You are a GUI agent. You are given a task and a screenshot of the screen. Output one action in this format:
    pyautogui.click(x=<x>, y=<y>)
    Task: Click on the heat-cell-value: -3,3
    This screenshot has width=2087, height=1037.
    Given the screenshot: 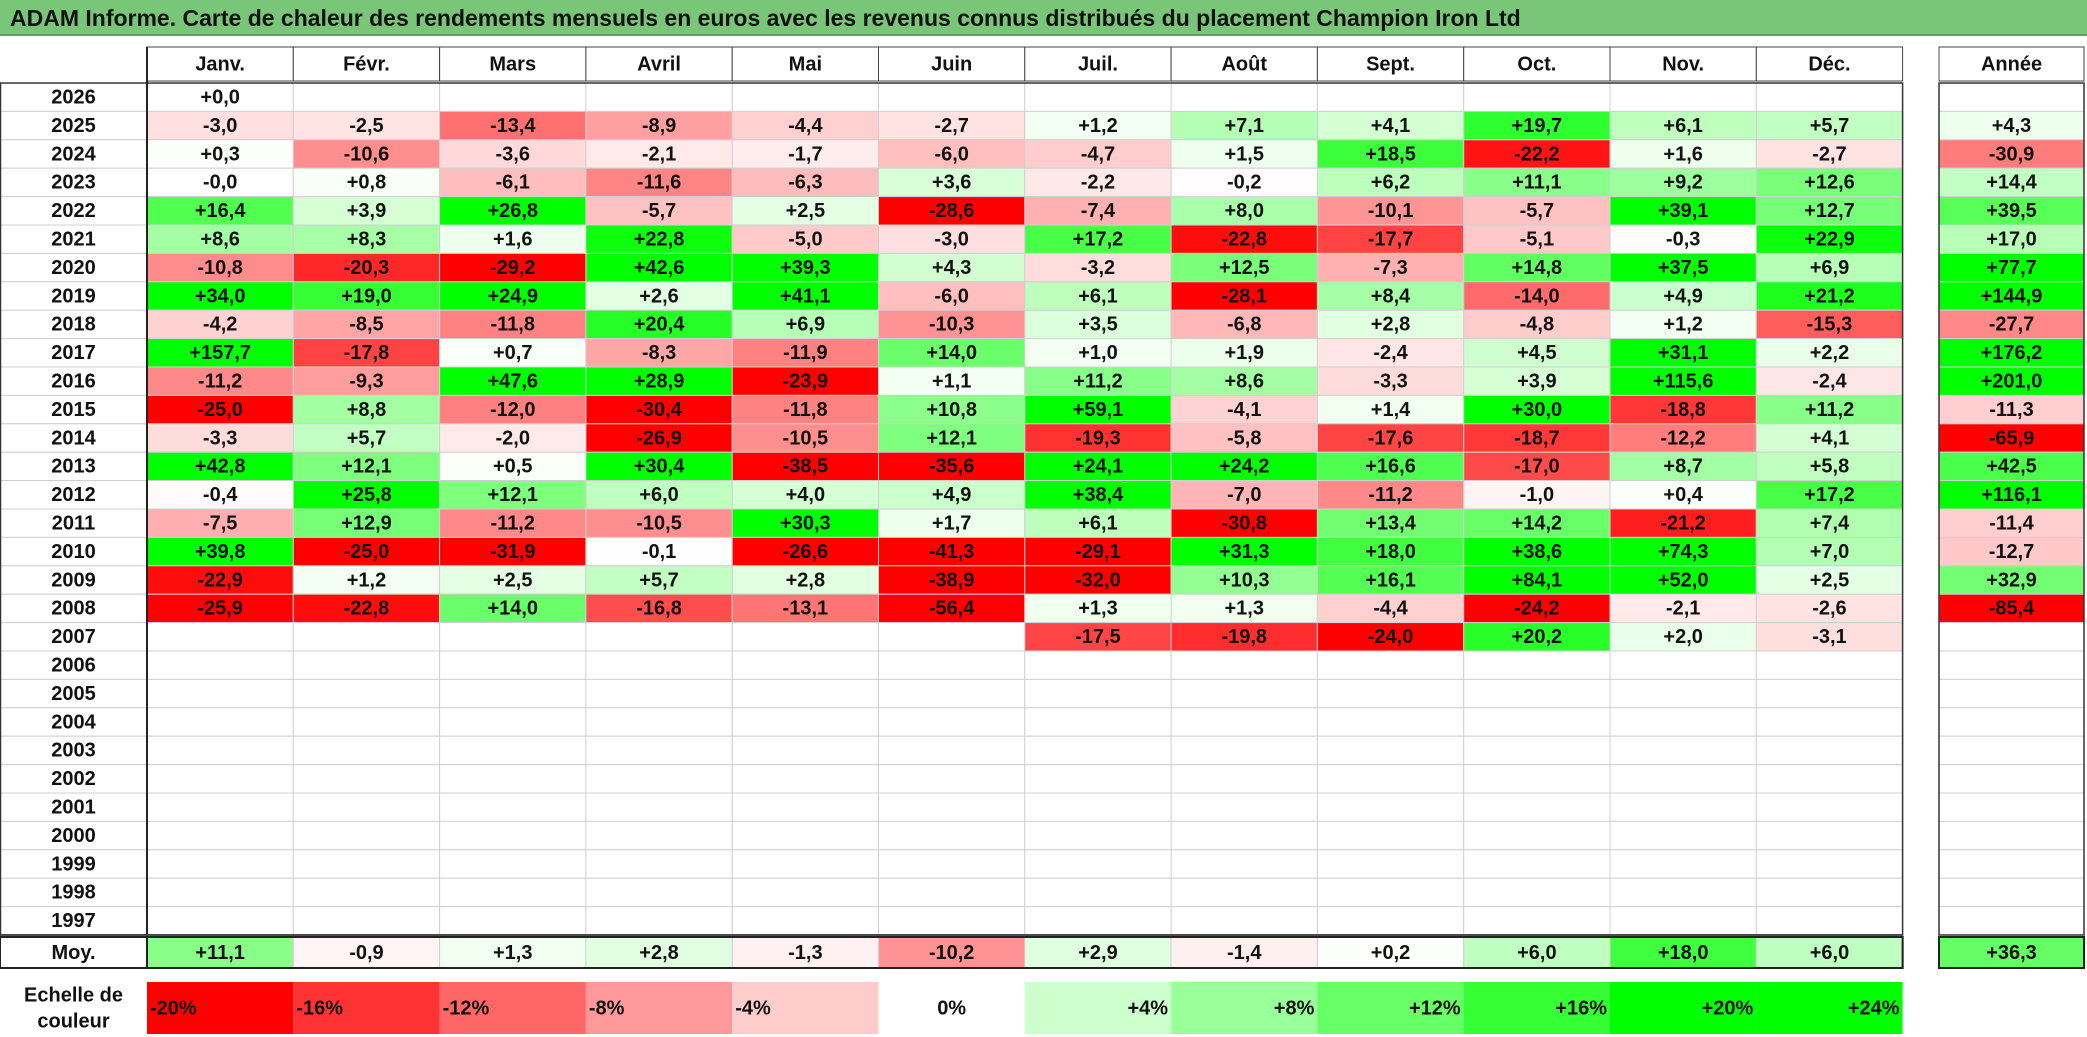 What is the action you would take?
    pyautogui.click(x=220, y=438)
    